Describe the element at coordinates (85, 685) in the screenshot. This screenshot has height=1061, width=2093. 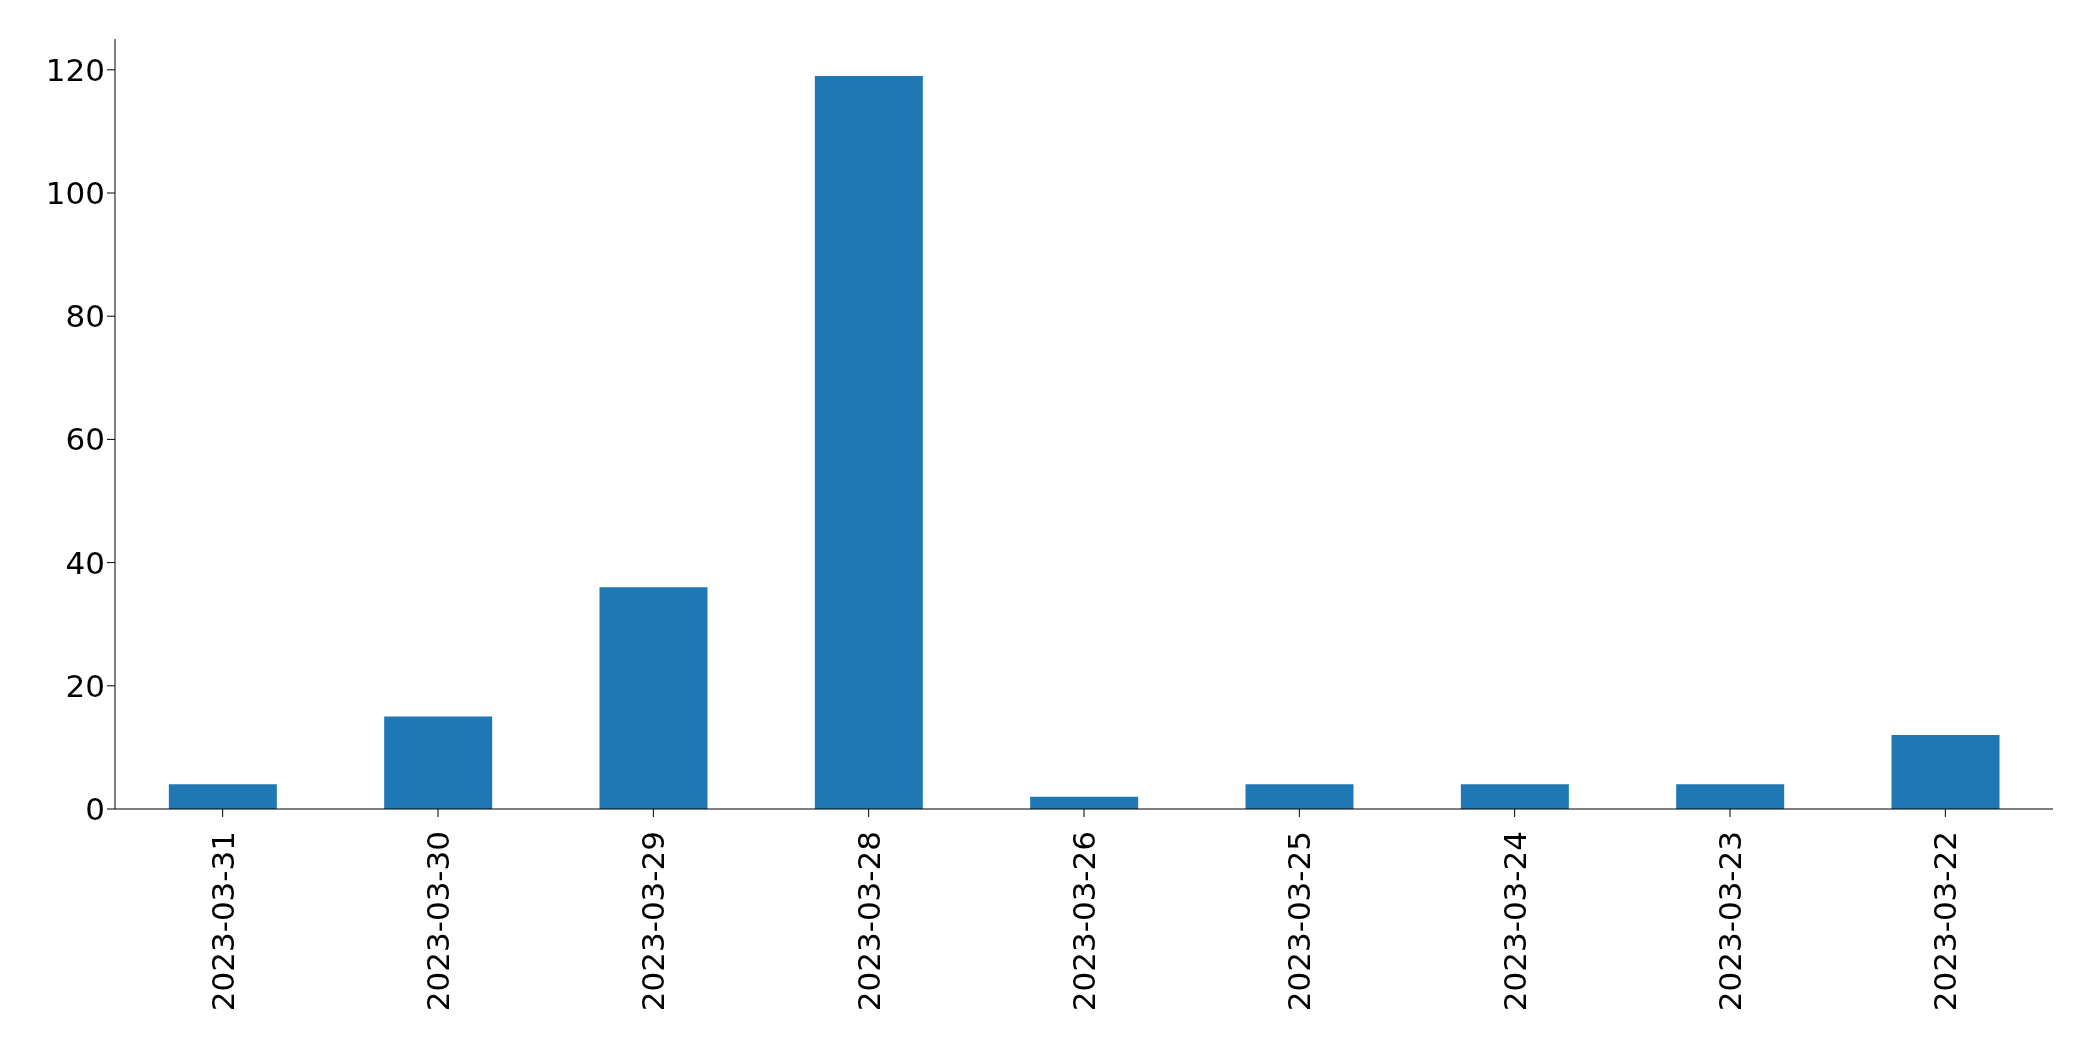
I see `y-tick-label: 20` at that location.